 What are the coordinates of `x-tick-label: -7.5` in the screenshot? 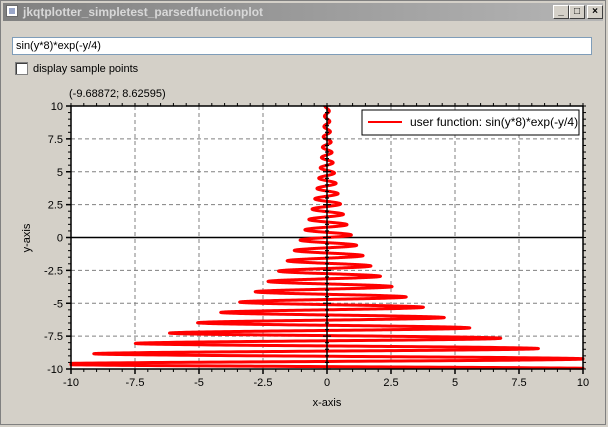 It's located at (135, 383).